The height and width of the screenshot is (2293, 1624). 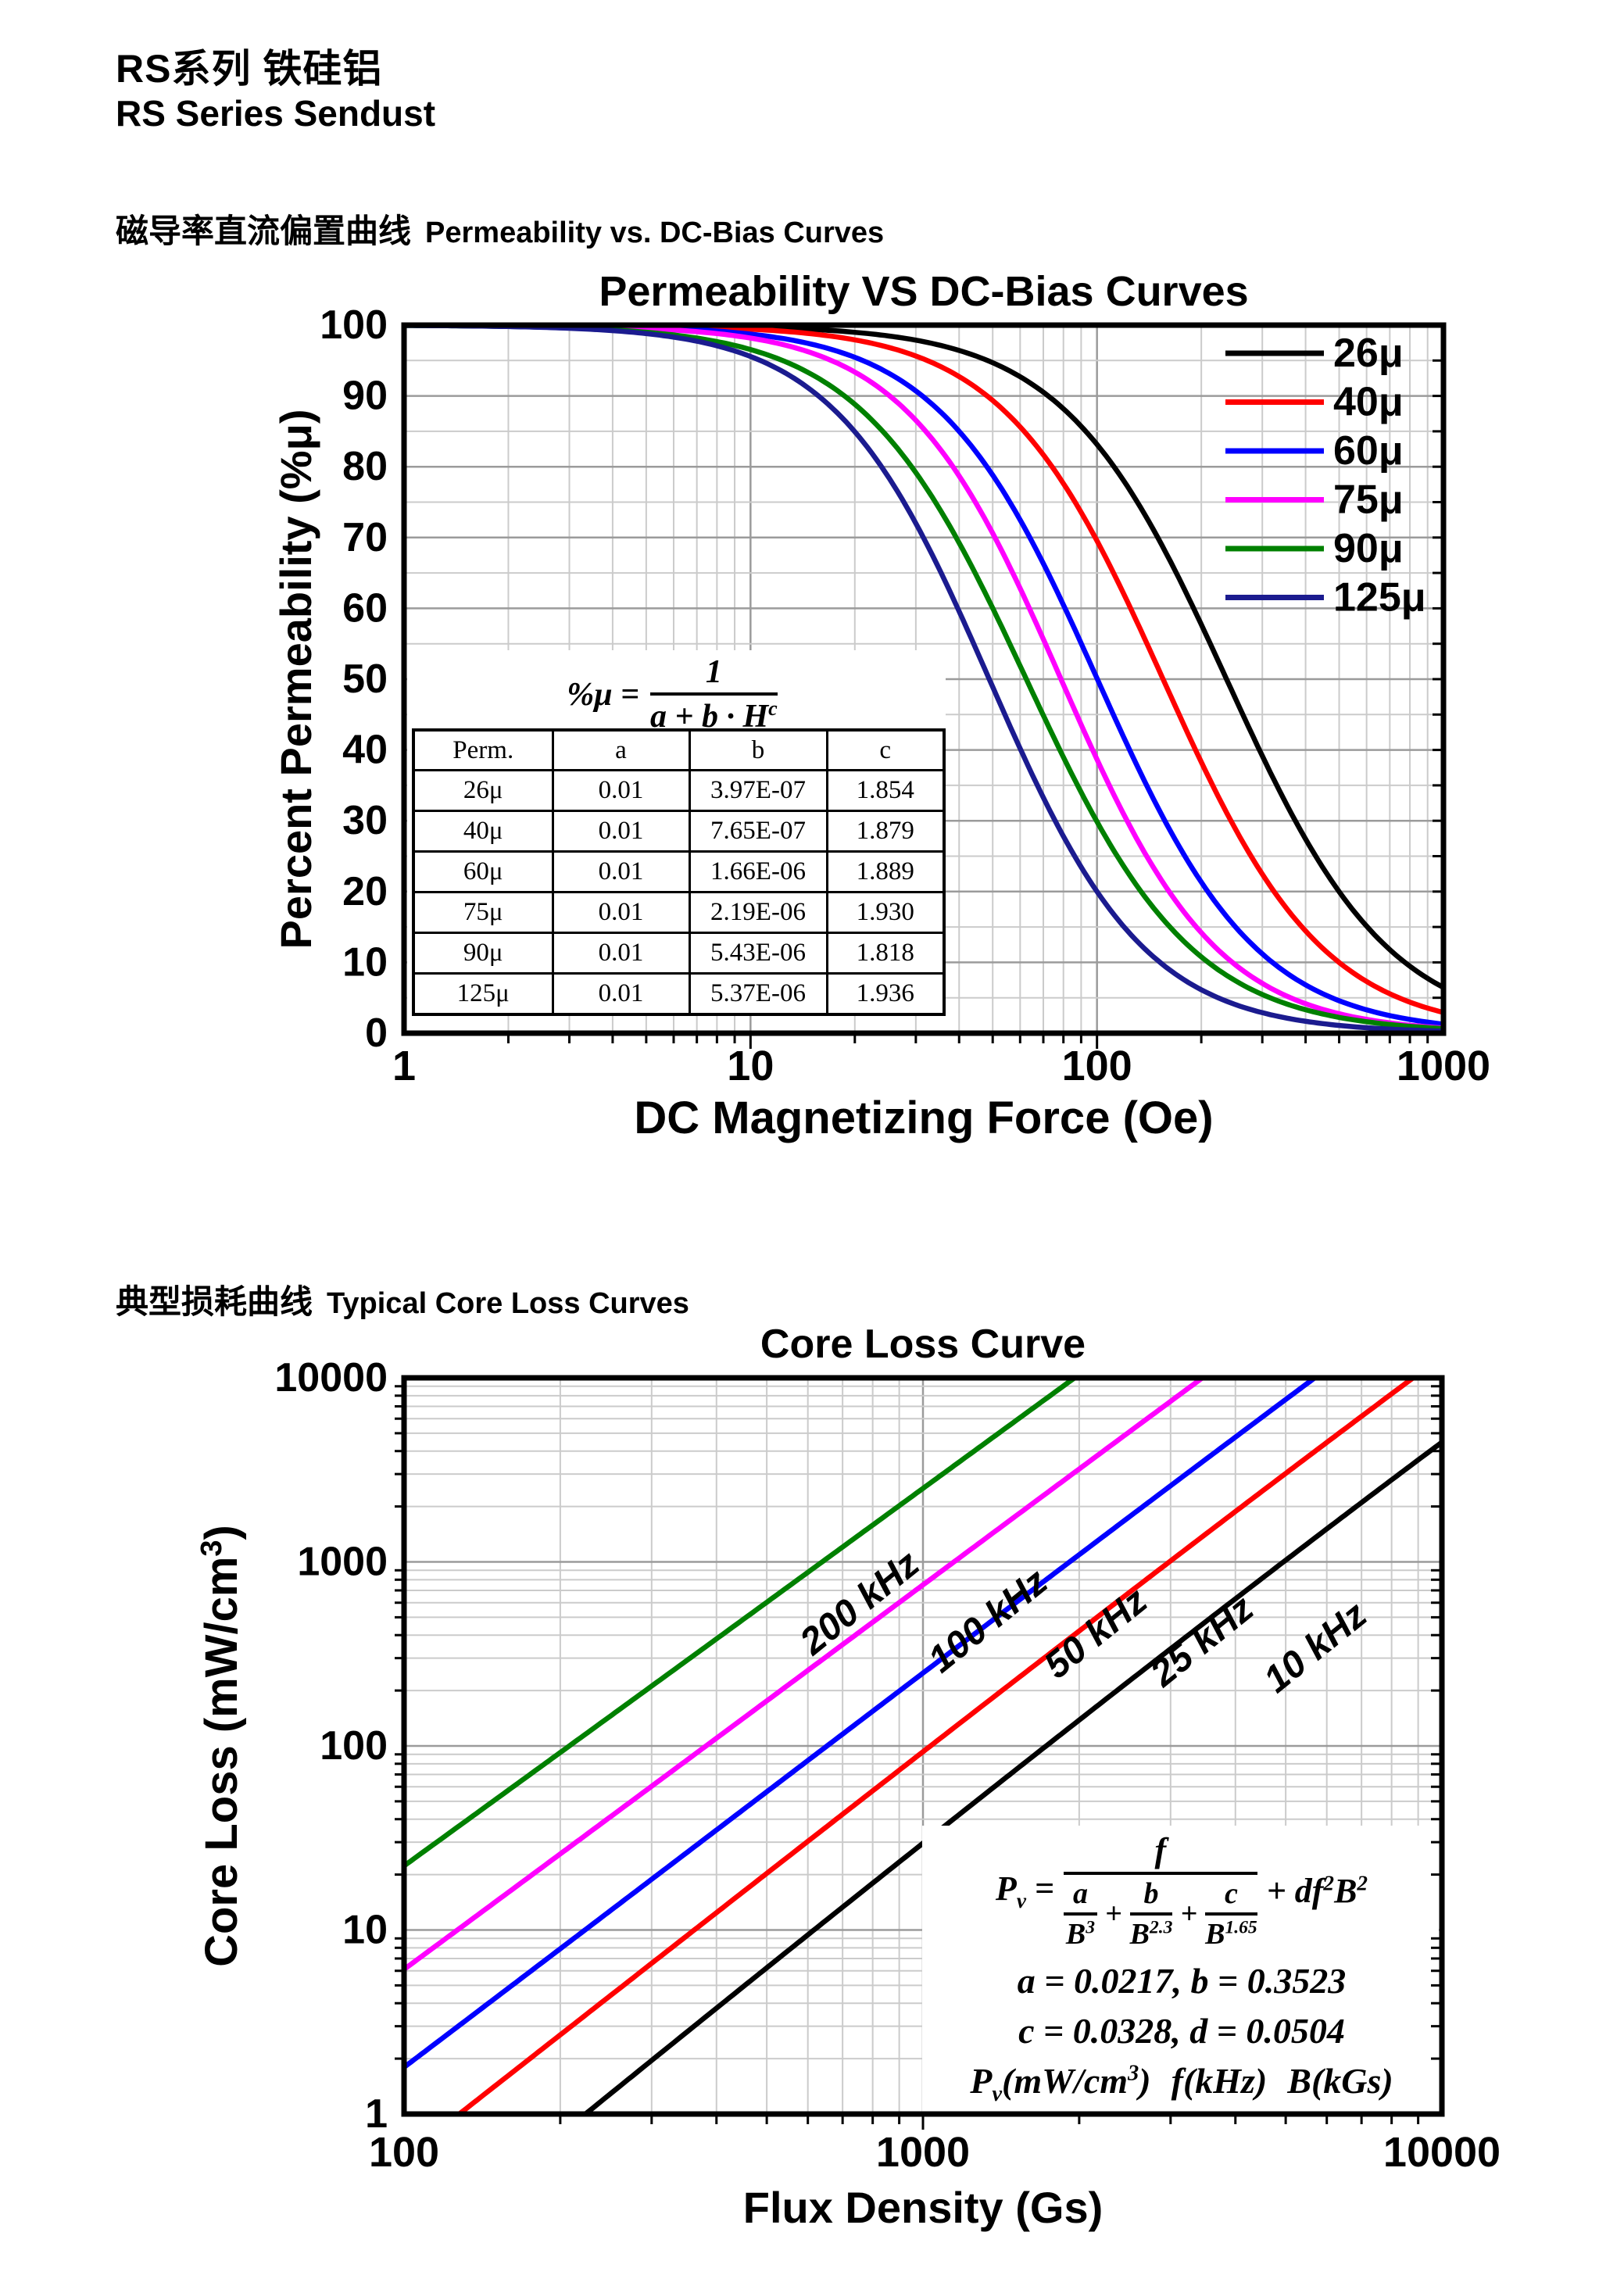 I want to click on dc-bias-formula: %μ = 1 a + b · Hc, so click(x=672, y=694).